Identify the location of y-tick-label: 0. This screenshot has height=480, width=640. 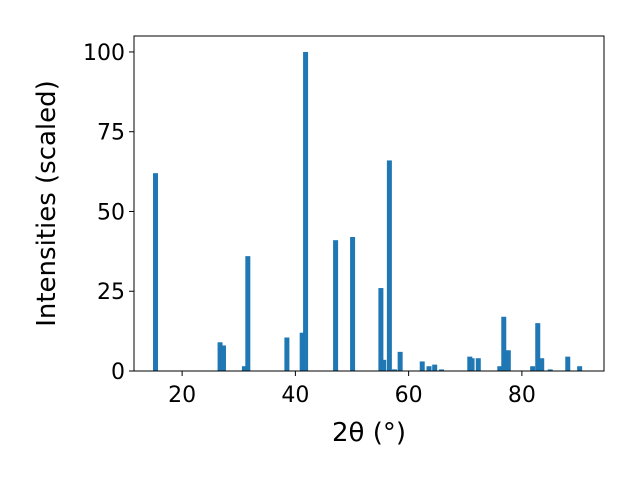
(118, 372).